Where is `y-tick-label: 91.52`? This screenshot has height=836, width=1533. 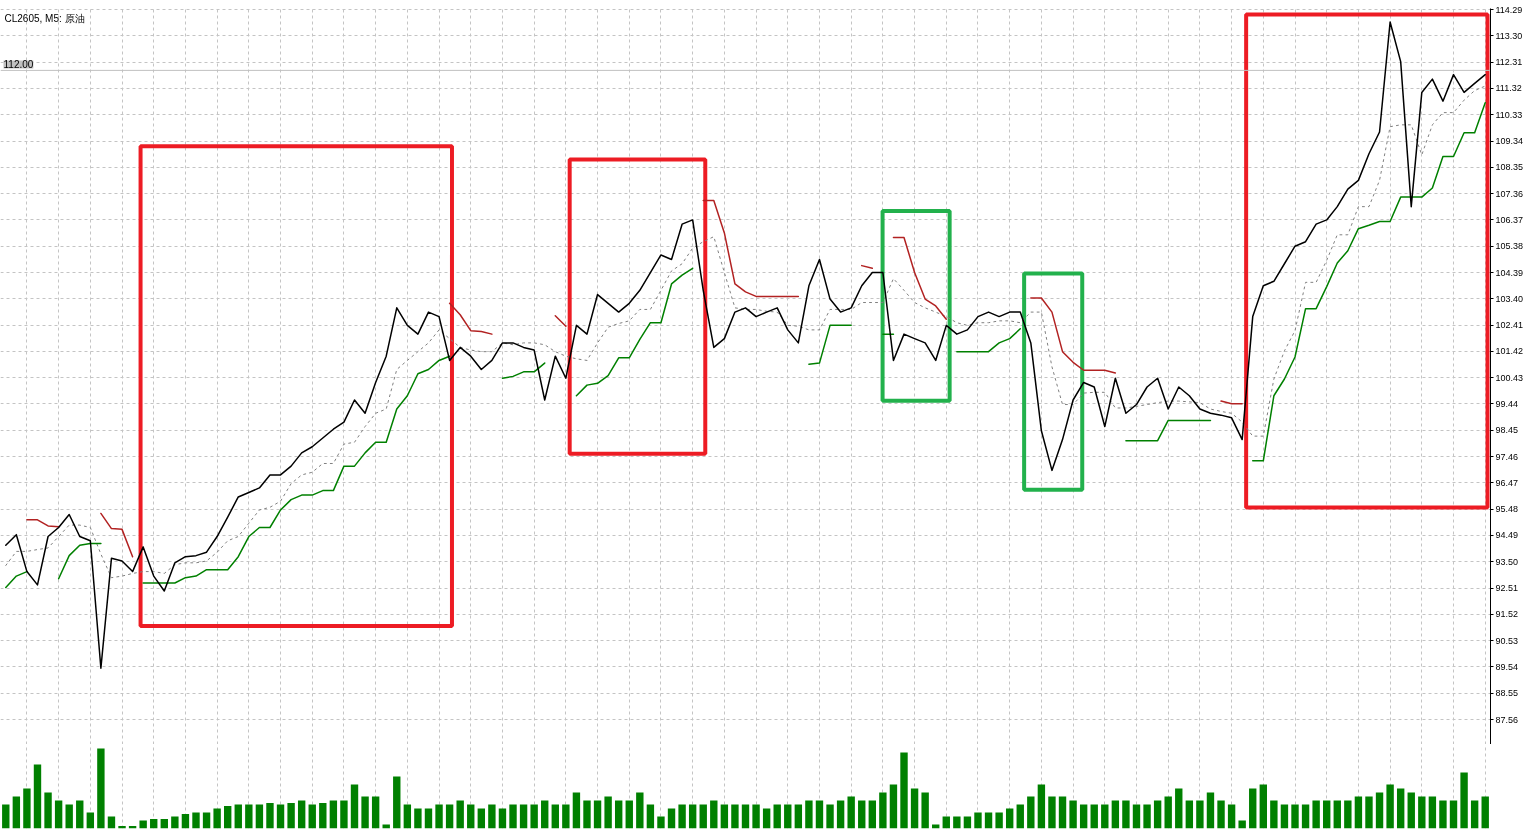 y-tick-label: 91.52 is located at coordinates (1507, 614).